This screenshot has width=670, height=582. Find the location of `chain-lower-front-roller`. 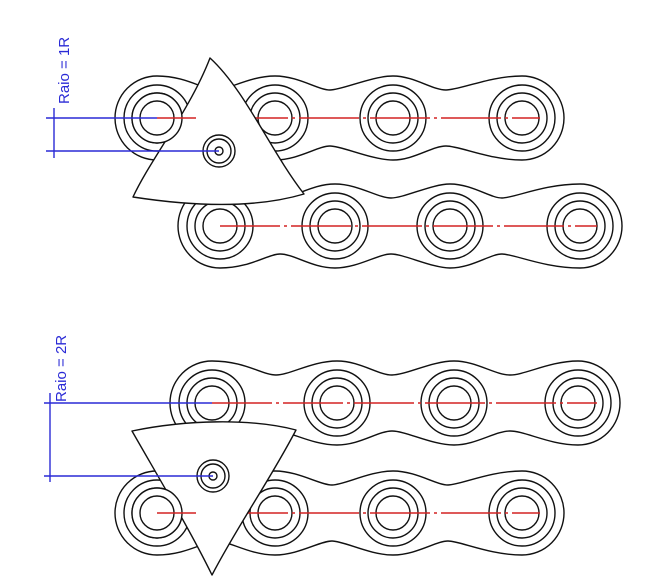

chain-lower-front-roller is located at coordinates (163, 513).